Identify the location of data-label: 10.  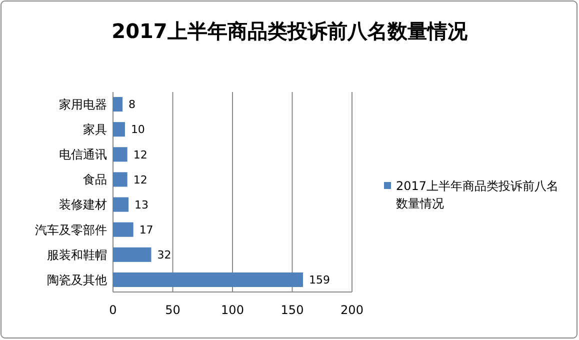
(137, 129).